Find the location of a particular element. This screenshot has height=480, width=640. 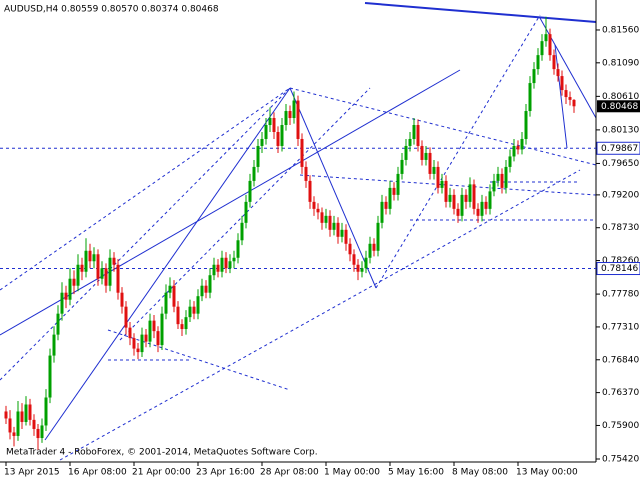

current-price-label: 0.80468 is located at coordinates (619, 107).